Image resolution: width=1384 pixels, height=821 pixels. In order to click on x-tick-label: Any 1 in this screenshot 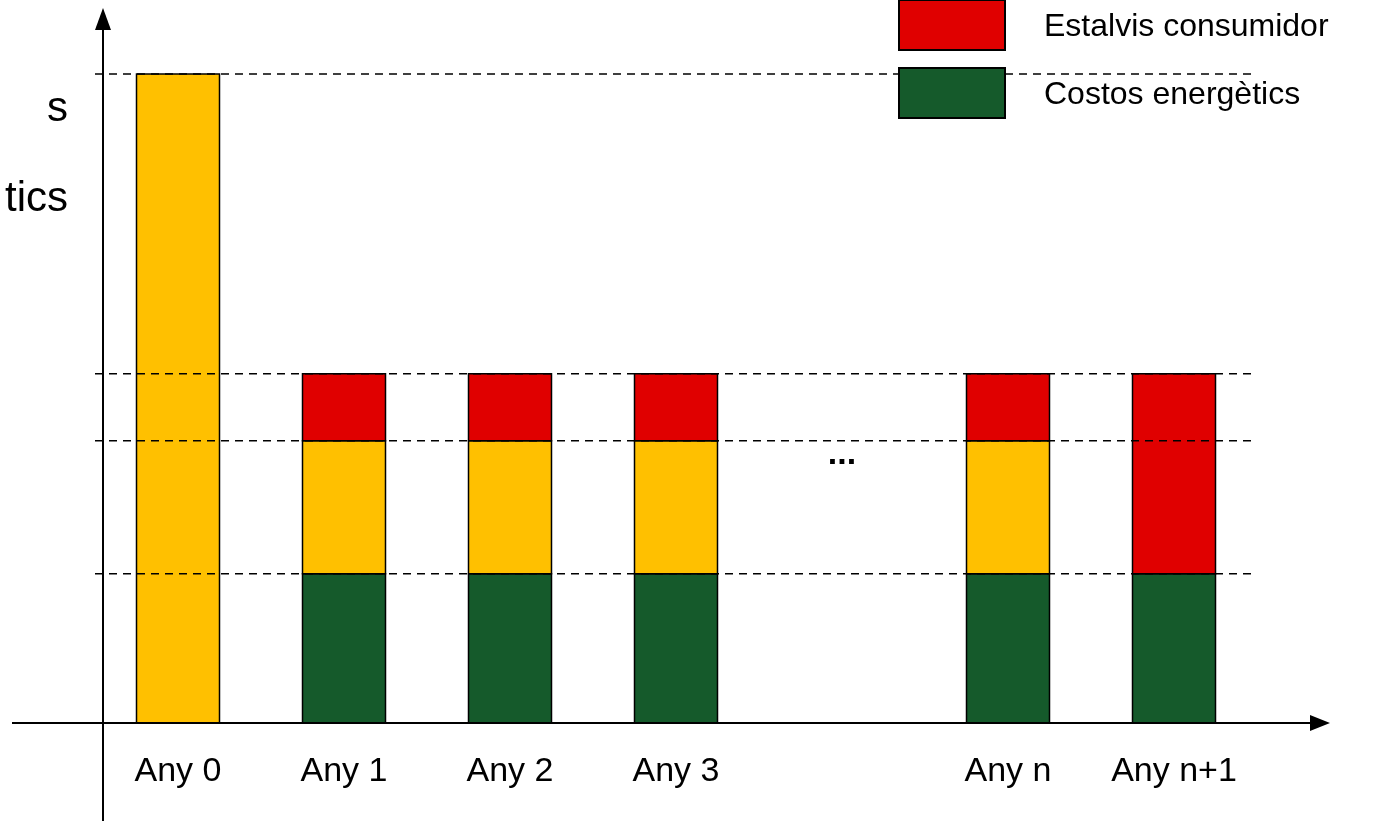, I will do `click(344, 769)`.